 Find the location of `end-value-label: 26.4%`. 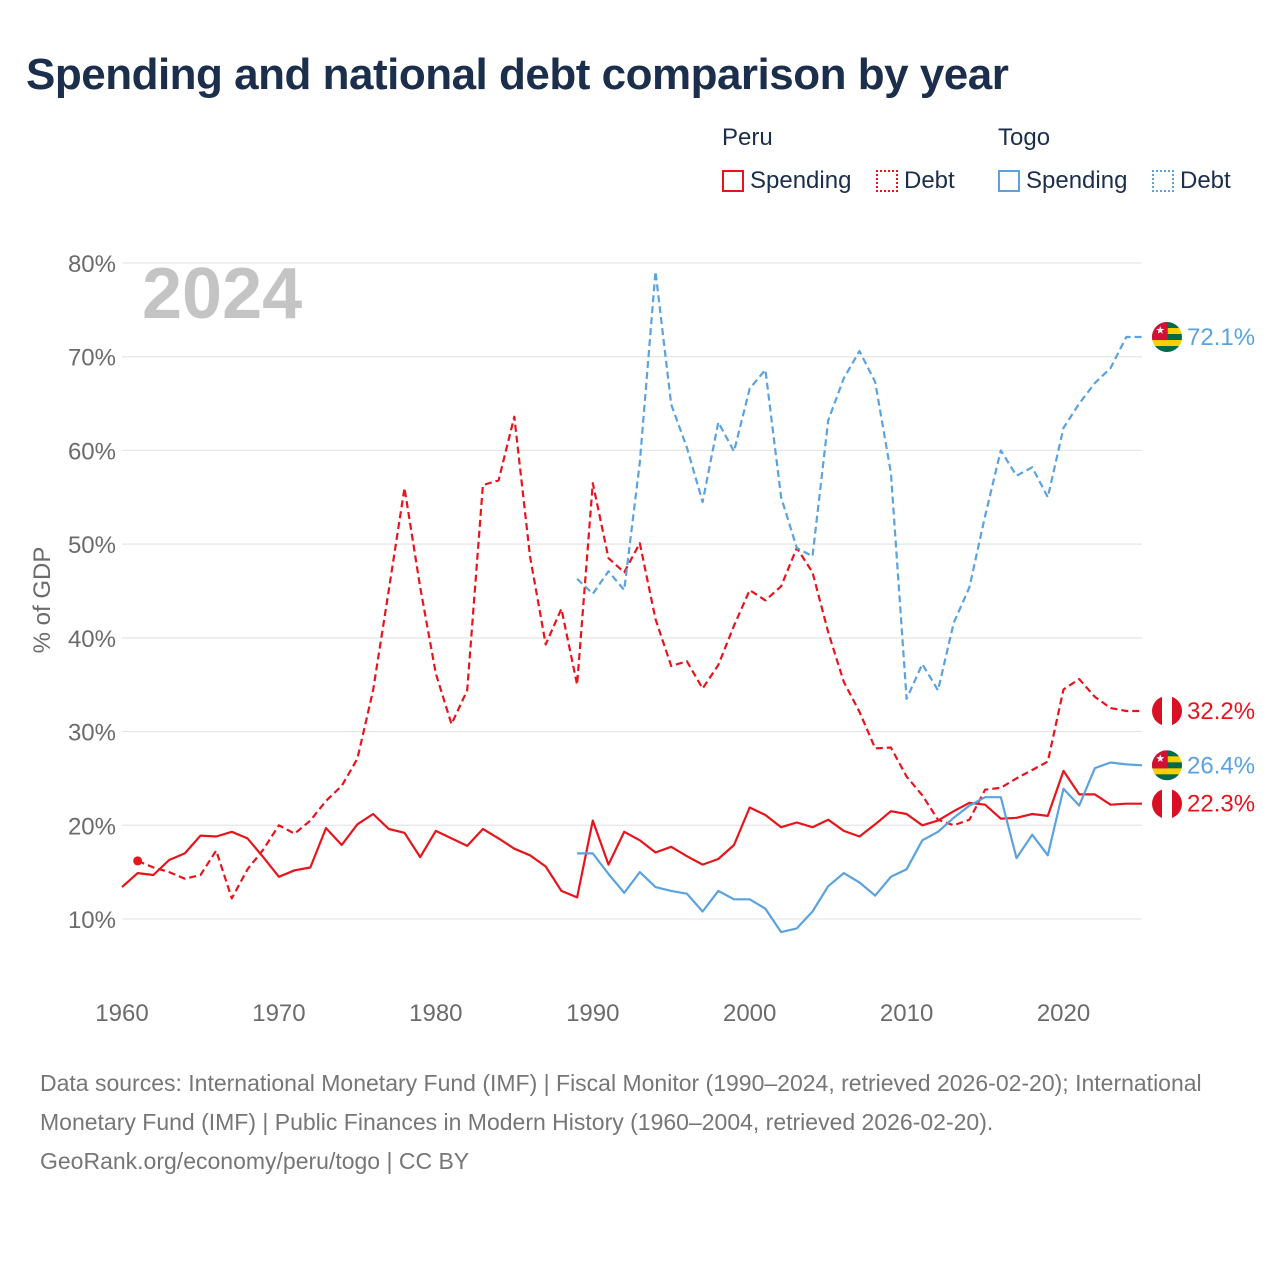

end-value-label: 26.4% is located at coordinates (1221, 765).